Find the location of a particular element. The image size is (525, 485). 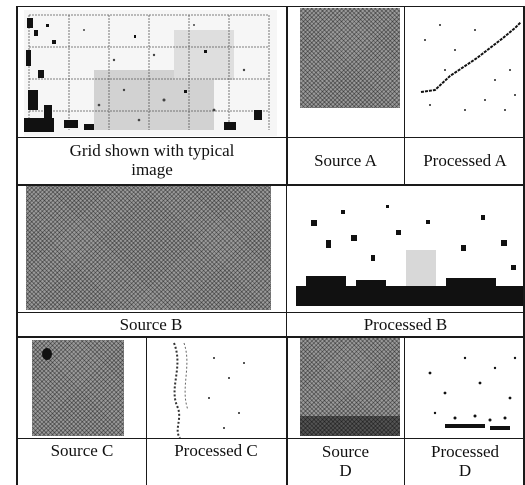

rule-row3-v3 is located at coordinates (404, 411).